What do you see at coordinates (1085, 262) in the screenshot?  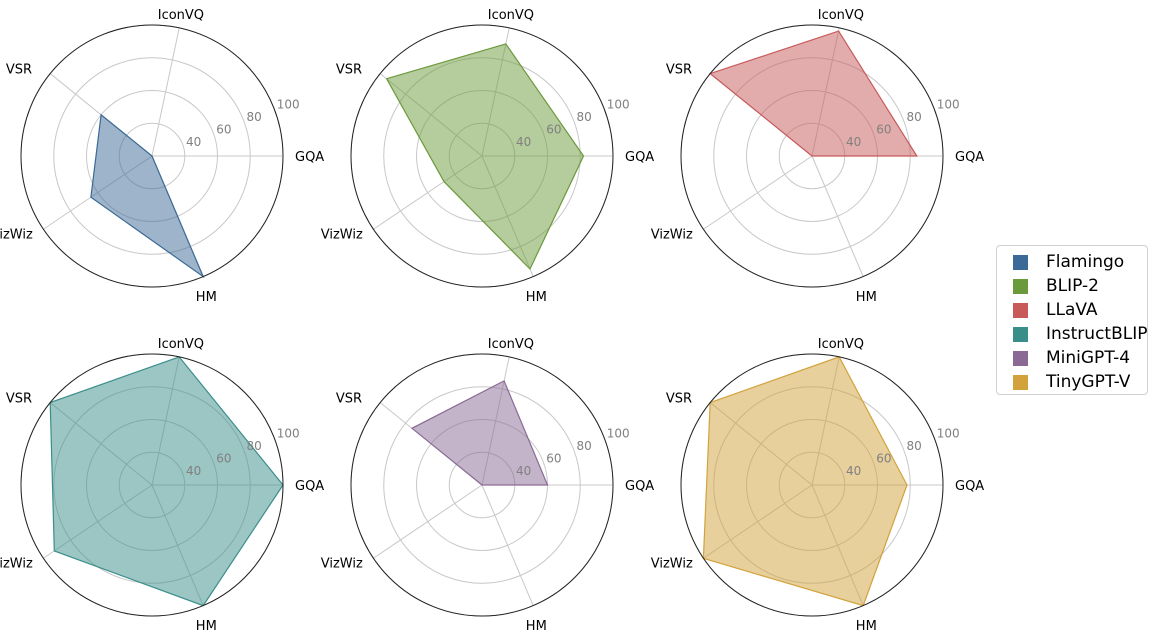 I see `legend-label: Flamingo` at bounding box center [1085, 262].